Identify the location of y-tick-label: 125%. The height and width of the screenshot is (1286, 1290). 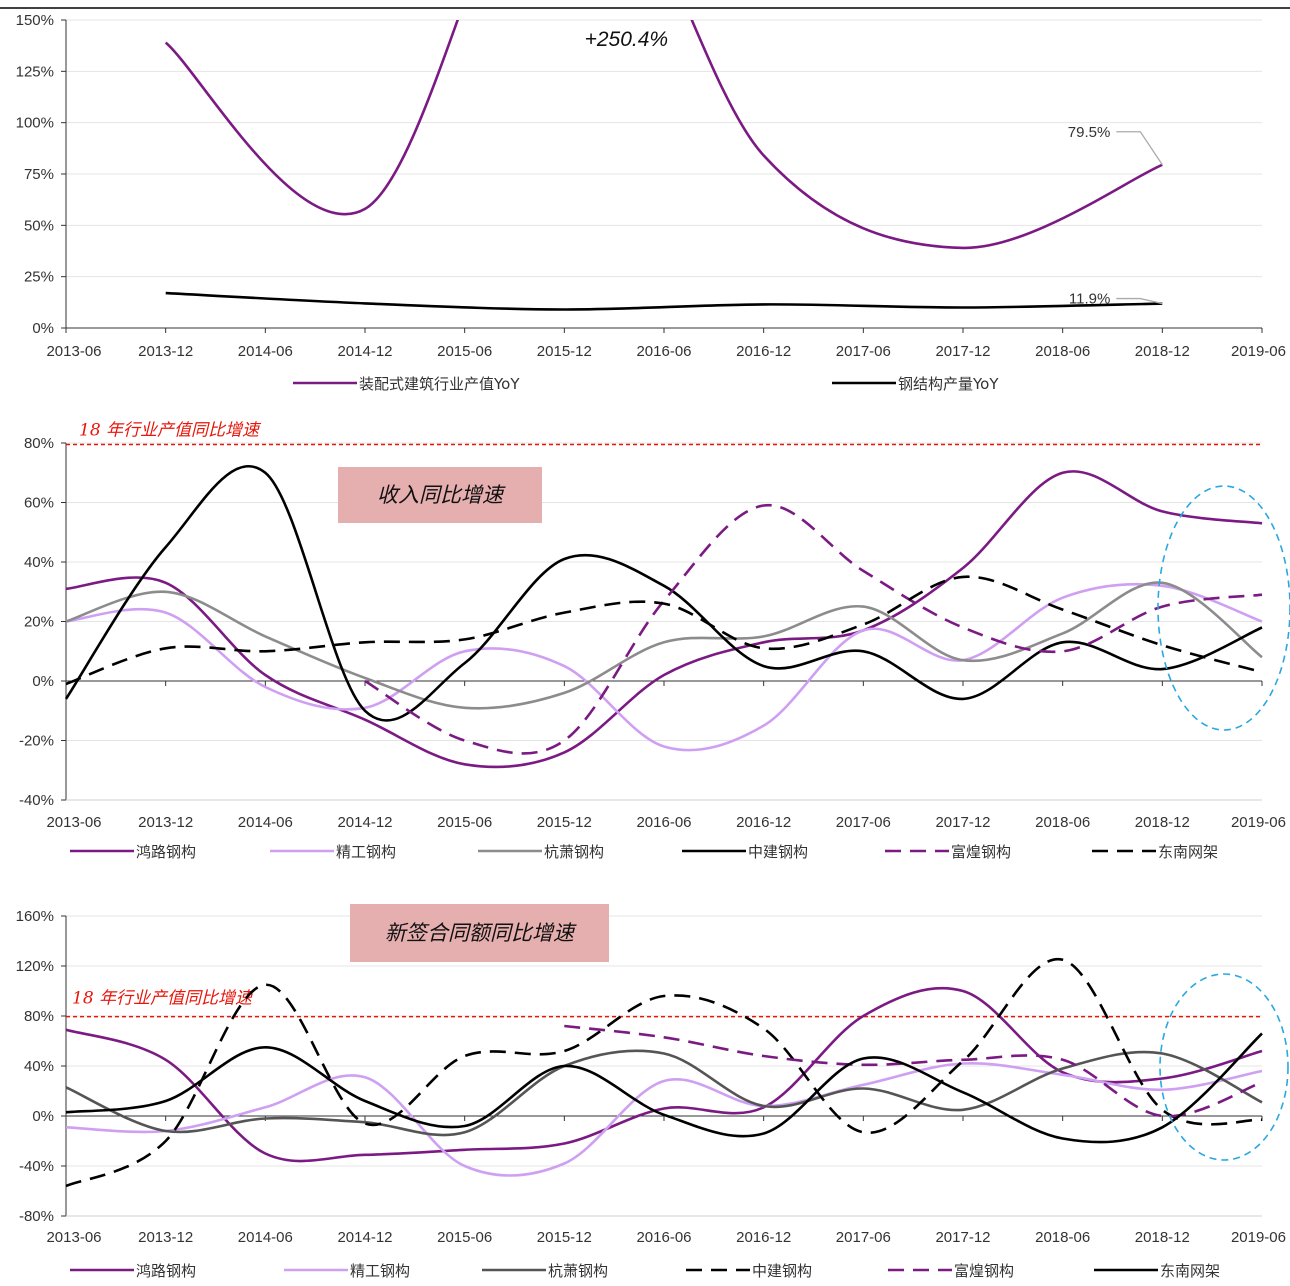
(35, 71).